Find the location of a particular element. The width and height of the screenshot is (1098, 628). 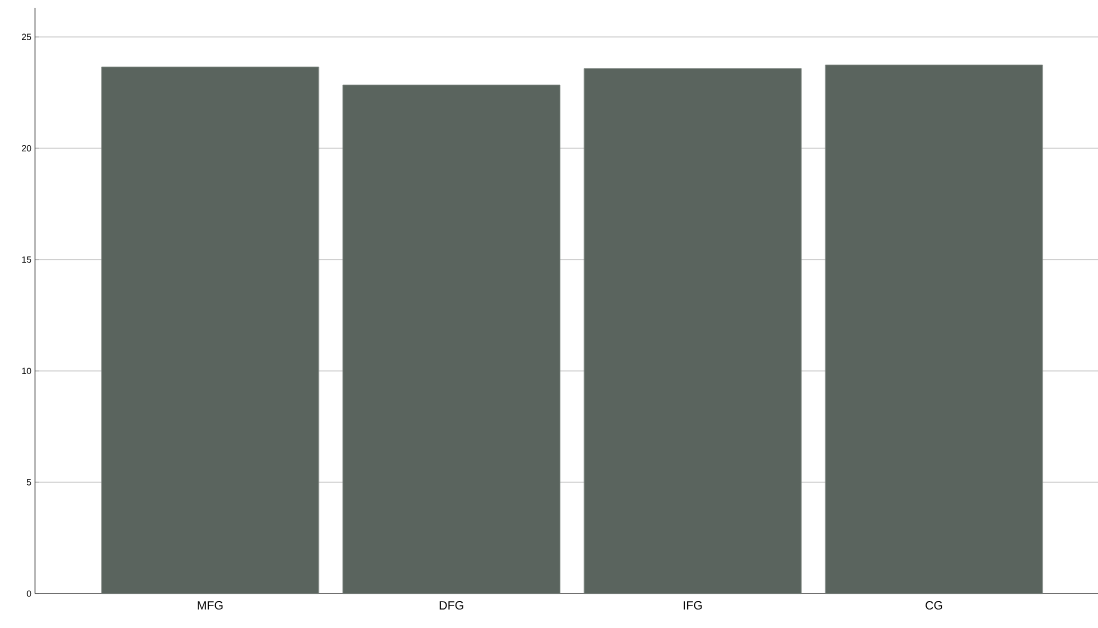

y-tick-label: 10 is located at coordinates (27, 371).